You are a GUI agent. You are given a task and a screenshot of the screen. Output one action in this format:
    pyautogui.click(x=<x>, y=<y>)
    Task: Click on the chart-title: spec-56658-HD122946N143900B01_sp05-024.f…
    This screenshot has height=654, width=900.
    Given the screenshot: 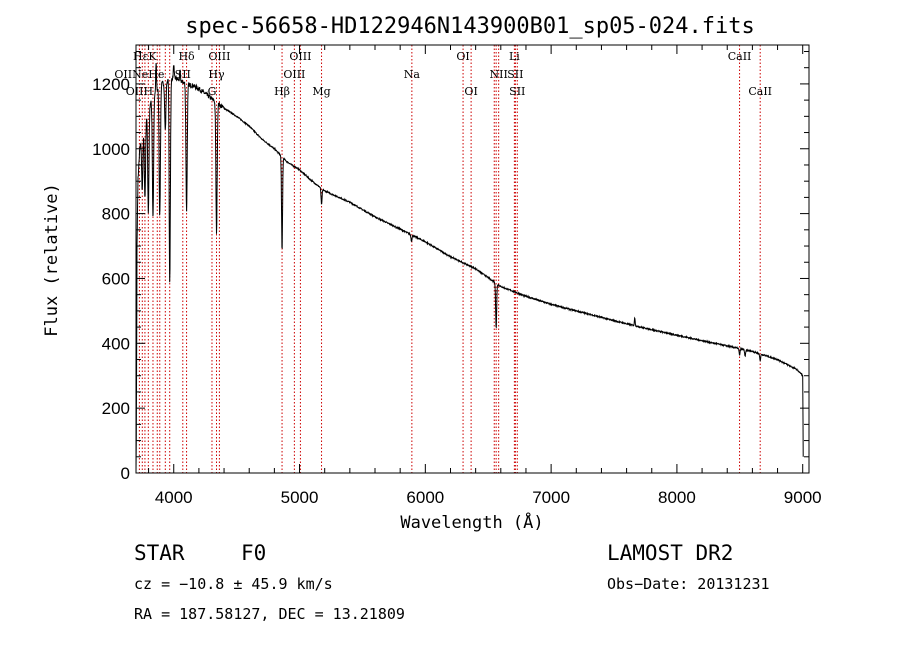 What is the action you would take?
    pyautogui.click(x=470, y=26)
    